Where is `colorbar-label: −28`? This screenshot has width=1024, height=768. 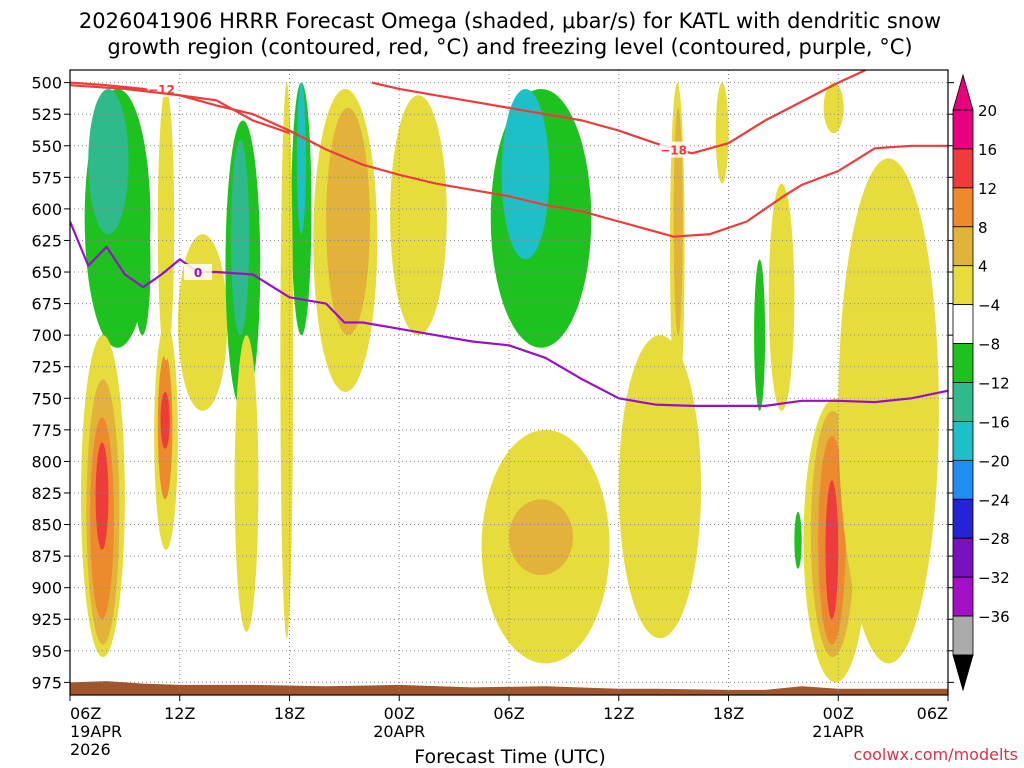 colorbar-label: −28 is located at coordinates (994, 539).